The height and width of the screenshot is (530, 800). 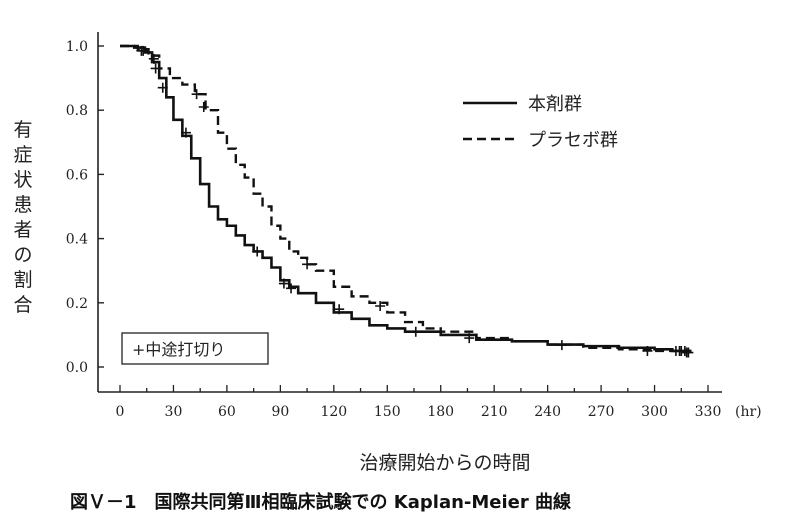 What do you see at coordinates (227, 412) in the screenshot?
I see `x-tick-label: 60` at bounding box center [227, 412].